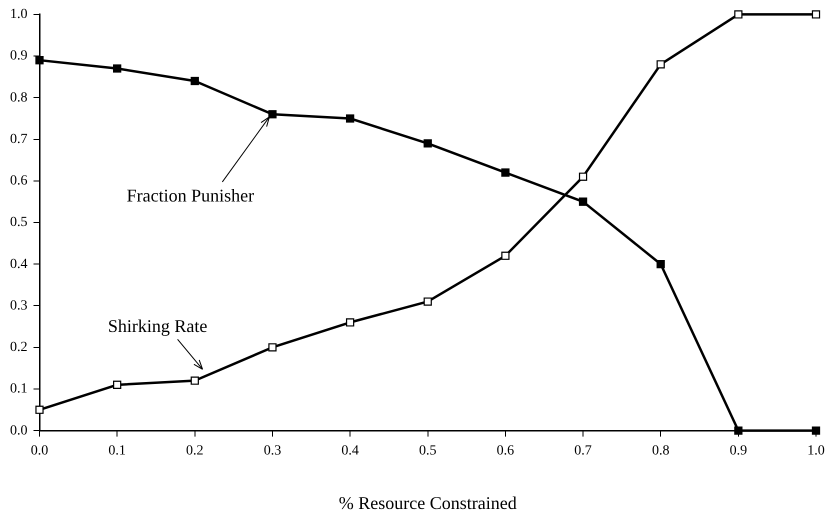  Describe the element at coordinates (39, 451) in the screenshot. I see `x-tick-label: 0.0` at that location.